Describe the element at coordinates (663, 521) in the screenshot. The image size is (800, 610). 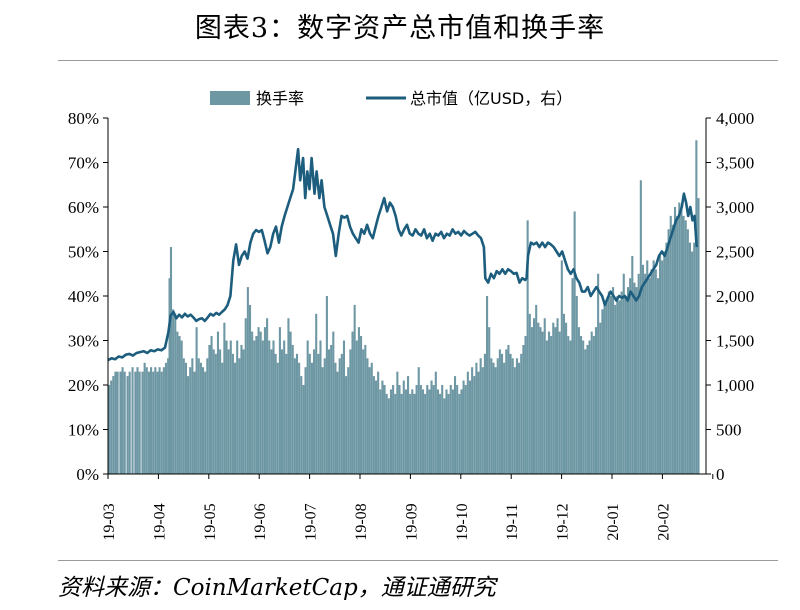
I see `x-tick-label: 20-02` at that location.